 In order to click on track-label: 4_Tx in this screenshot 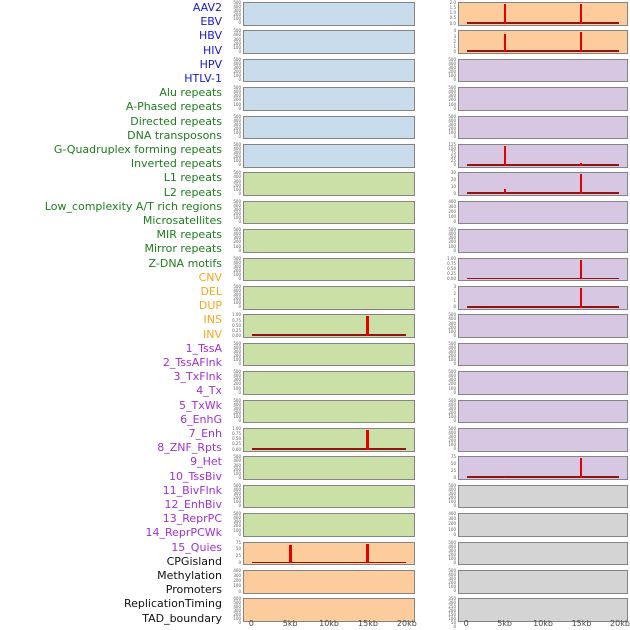, I will do `click(209, 391)`.